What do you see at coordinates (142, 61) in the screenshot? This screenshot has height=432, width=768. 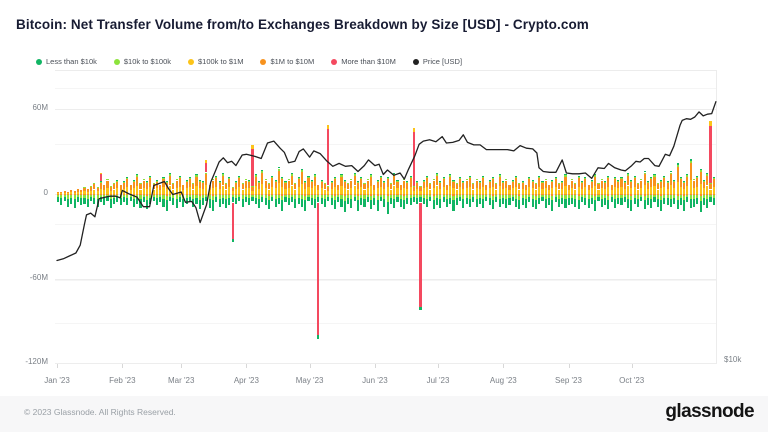 I see `legend-item-10k-to-100k: $10k to $100k` at bounding box center [142, 61].